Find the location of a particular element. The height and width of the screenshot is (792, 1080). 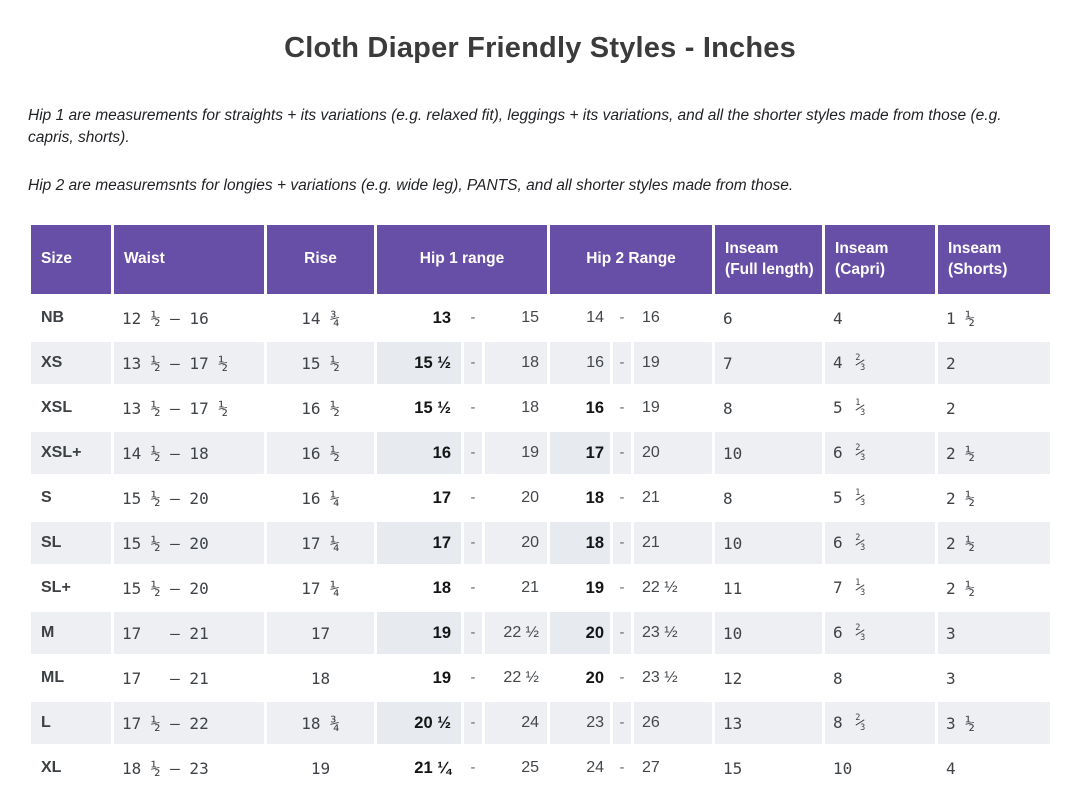

cell-size: XL is located at coordinates (51, 768).